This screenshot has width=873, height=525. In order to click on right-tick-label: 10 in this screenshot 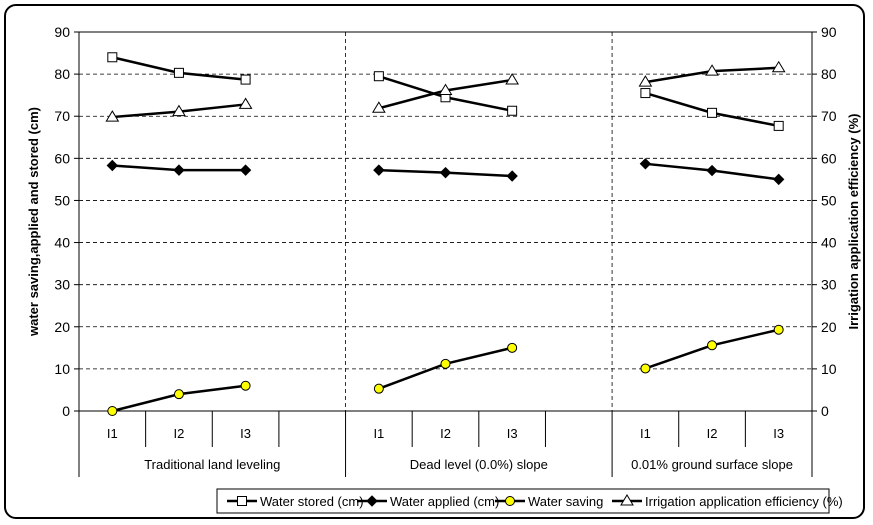, I will do `click(829, 369)`.